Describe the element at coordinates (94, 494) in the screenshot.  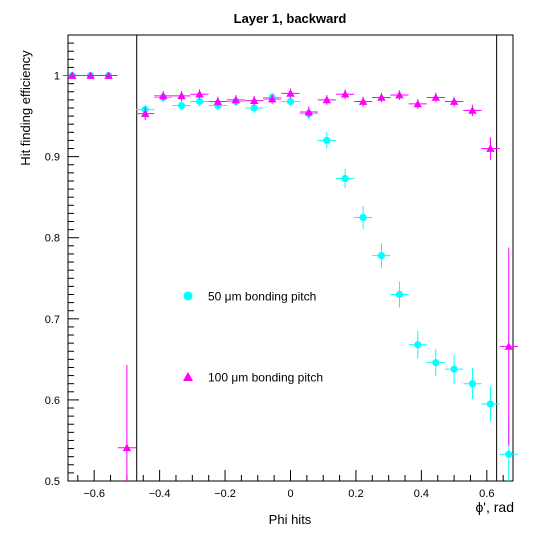
I see `x-tick-label: −0.6` at that location.